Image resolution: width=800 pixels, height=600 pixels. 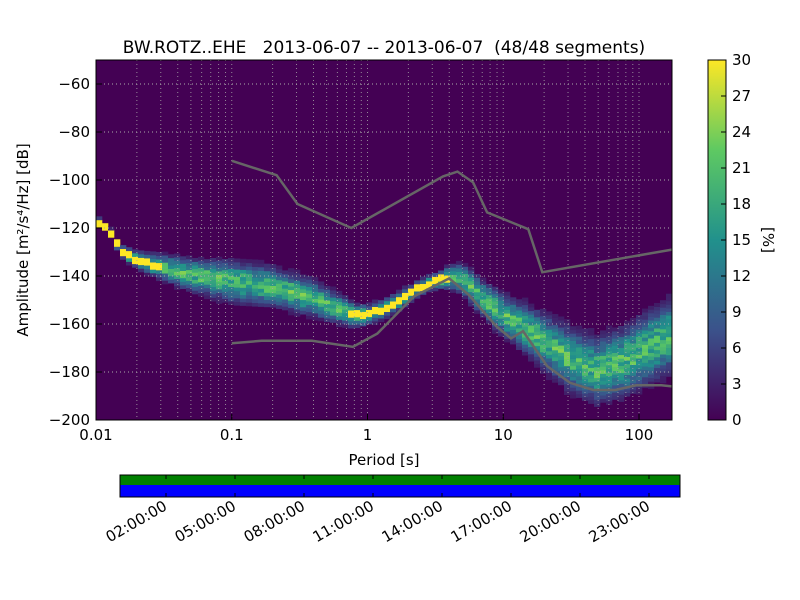 What do you see at coordinates (400, 486) in the screenshot?
I see `coverage-frame` at bounding box center [400, 486].